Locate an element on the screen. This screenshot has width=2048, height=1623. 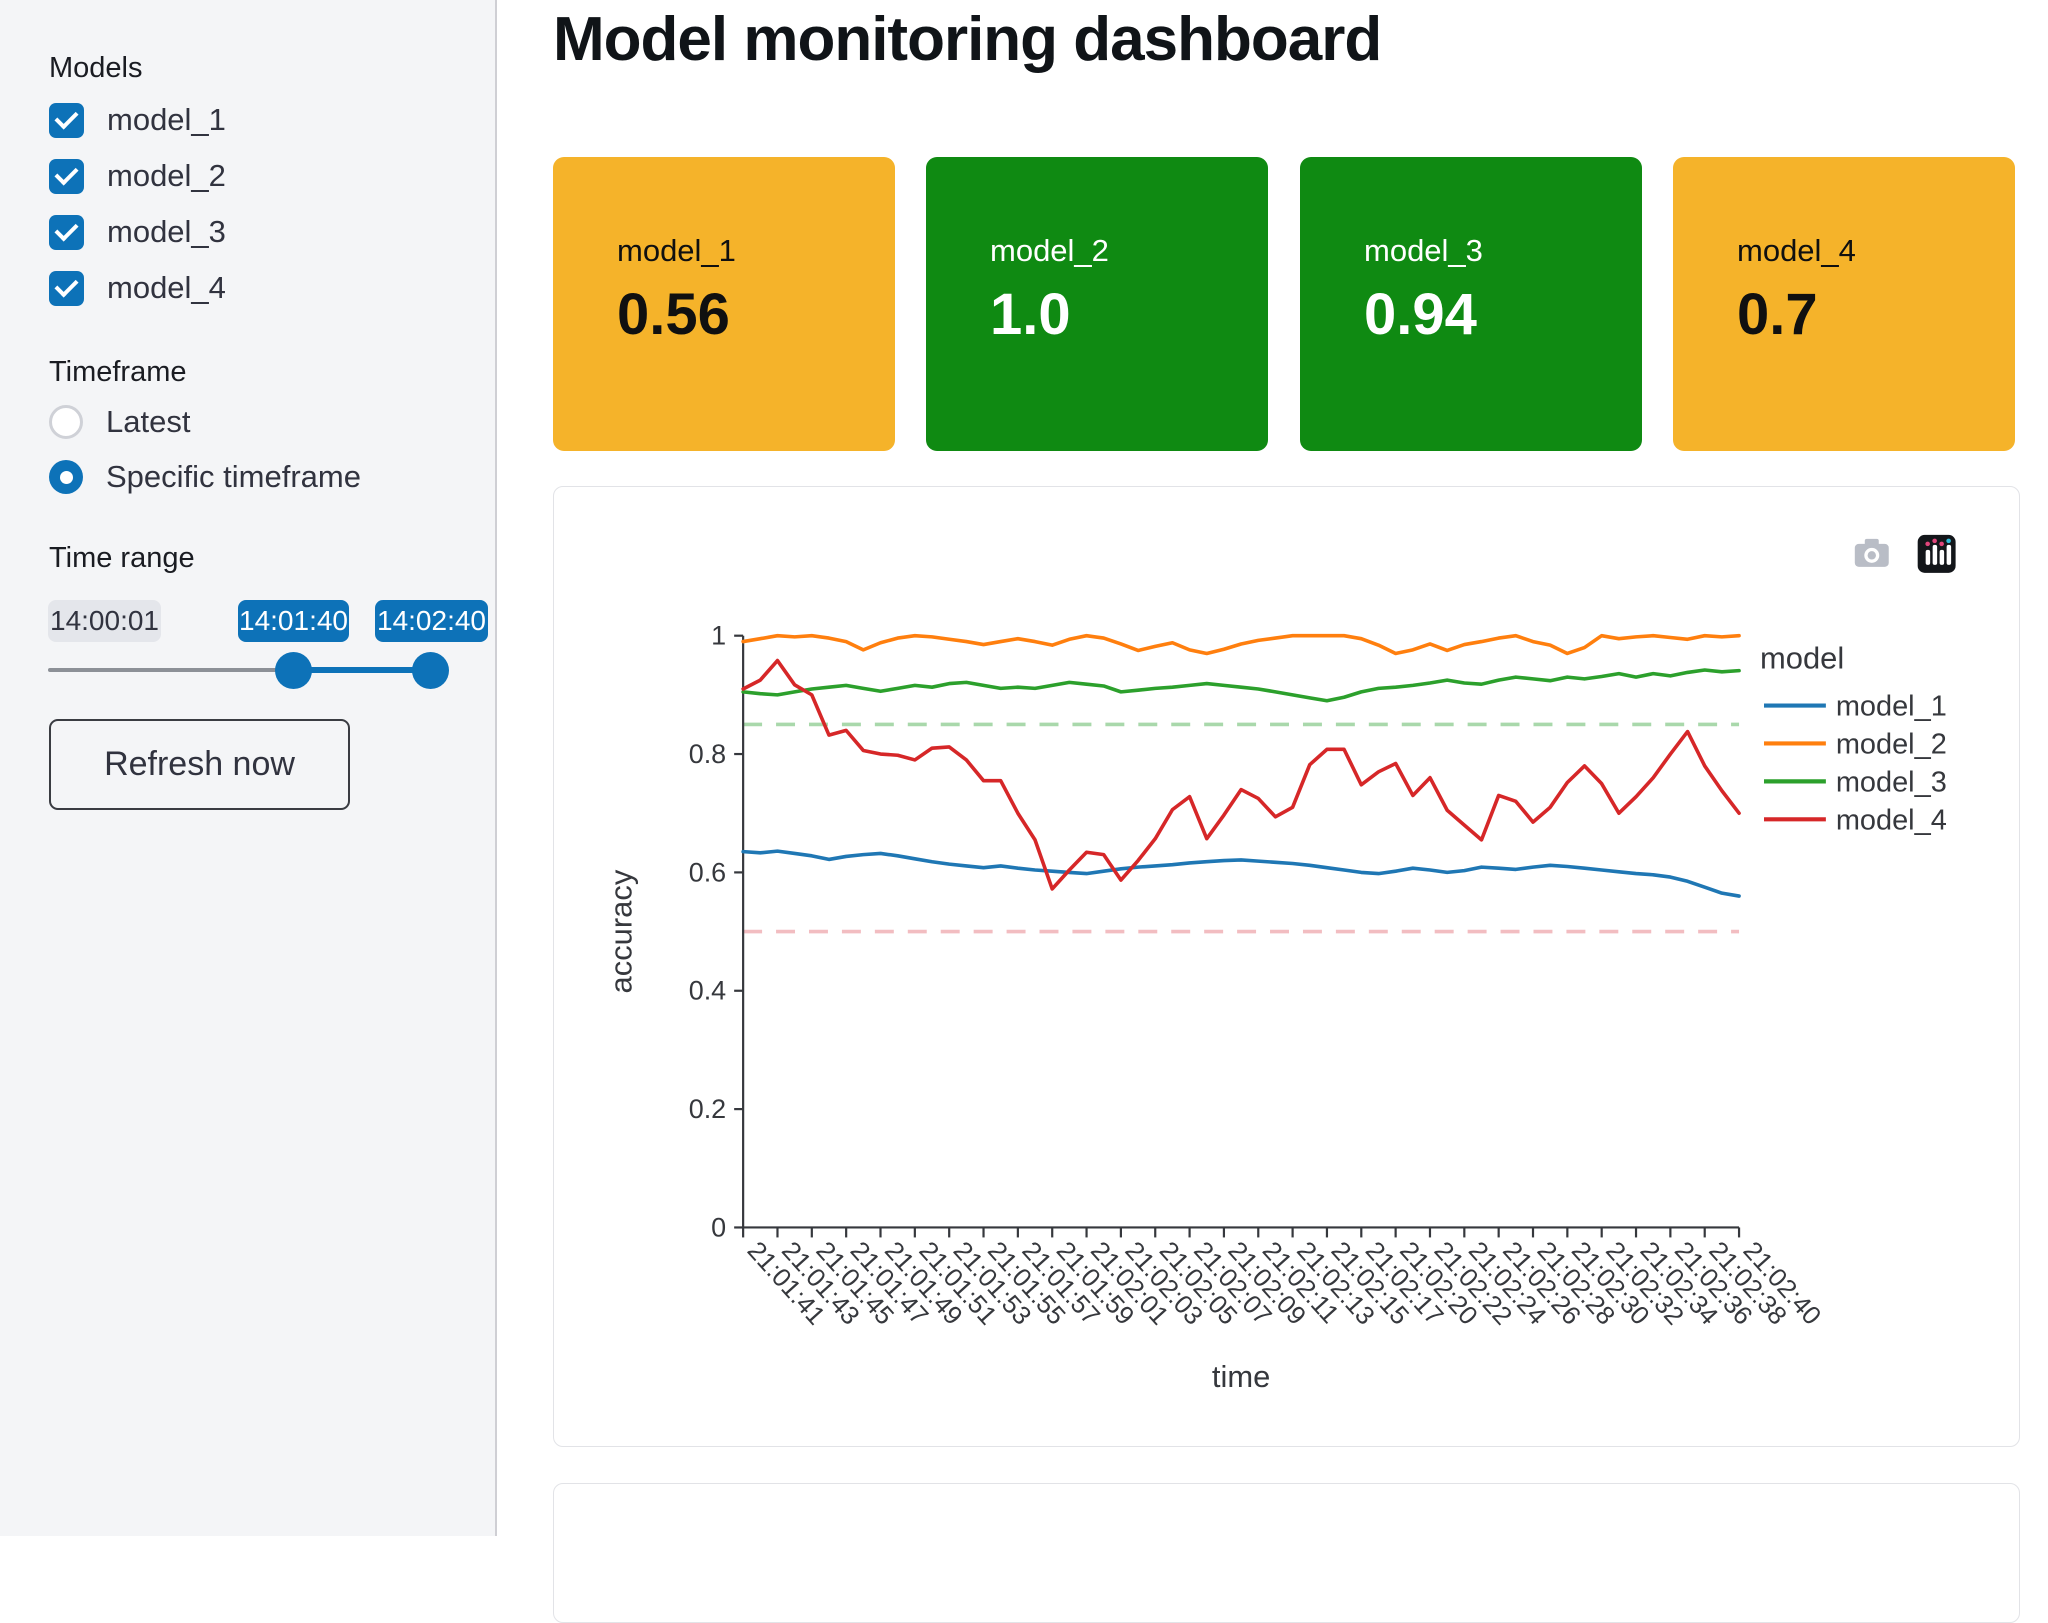
svg-text: 0.6 is located at coordinates (707, 872).